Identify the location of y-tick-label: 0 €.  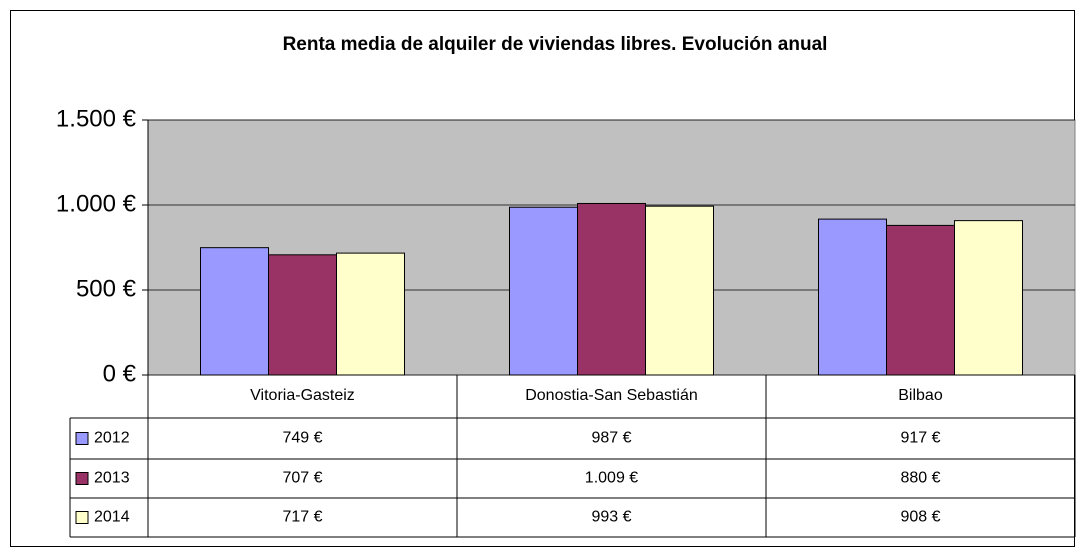
(120, 373).